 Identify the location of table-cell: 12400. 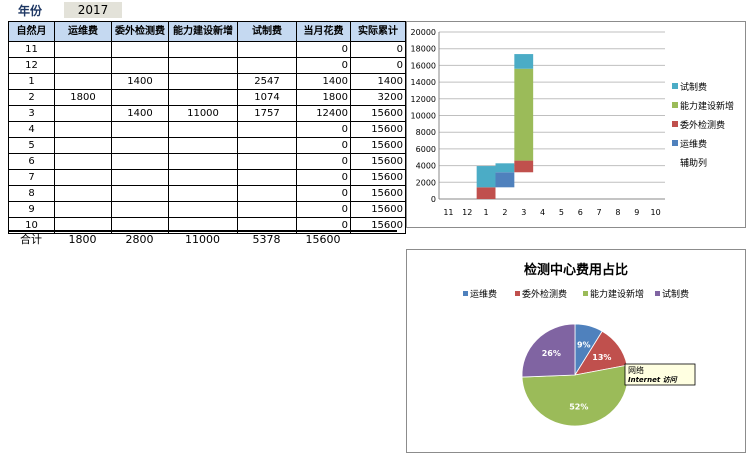
(323, 113).